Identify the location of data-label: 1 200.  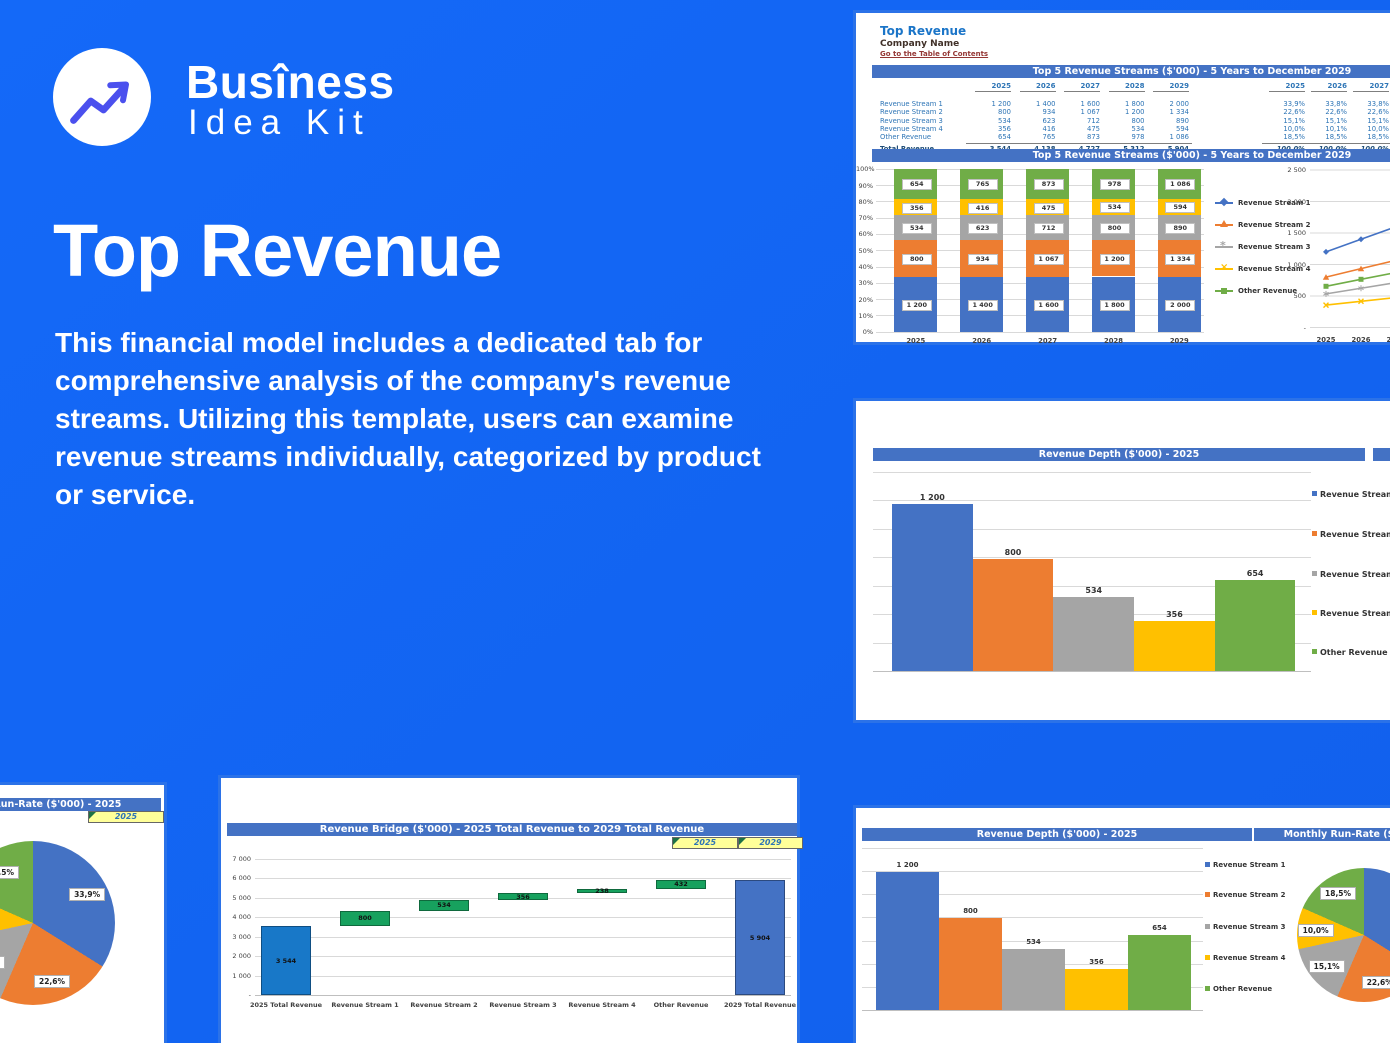
(907, 864).